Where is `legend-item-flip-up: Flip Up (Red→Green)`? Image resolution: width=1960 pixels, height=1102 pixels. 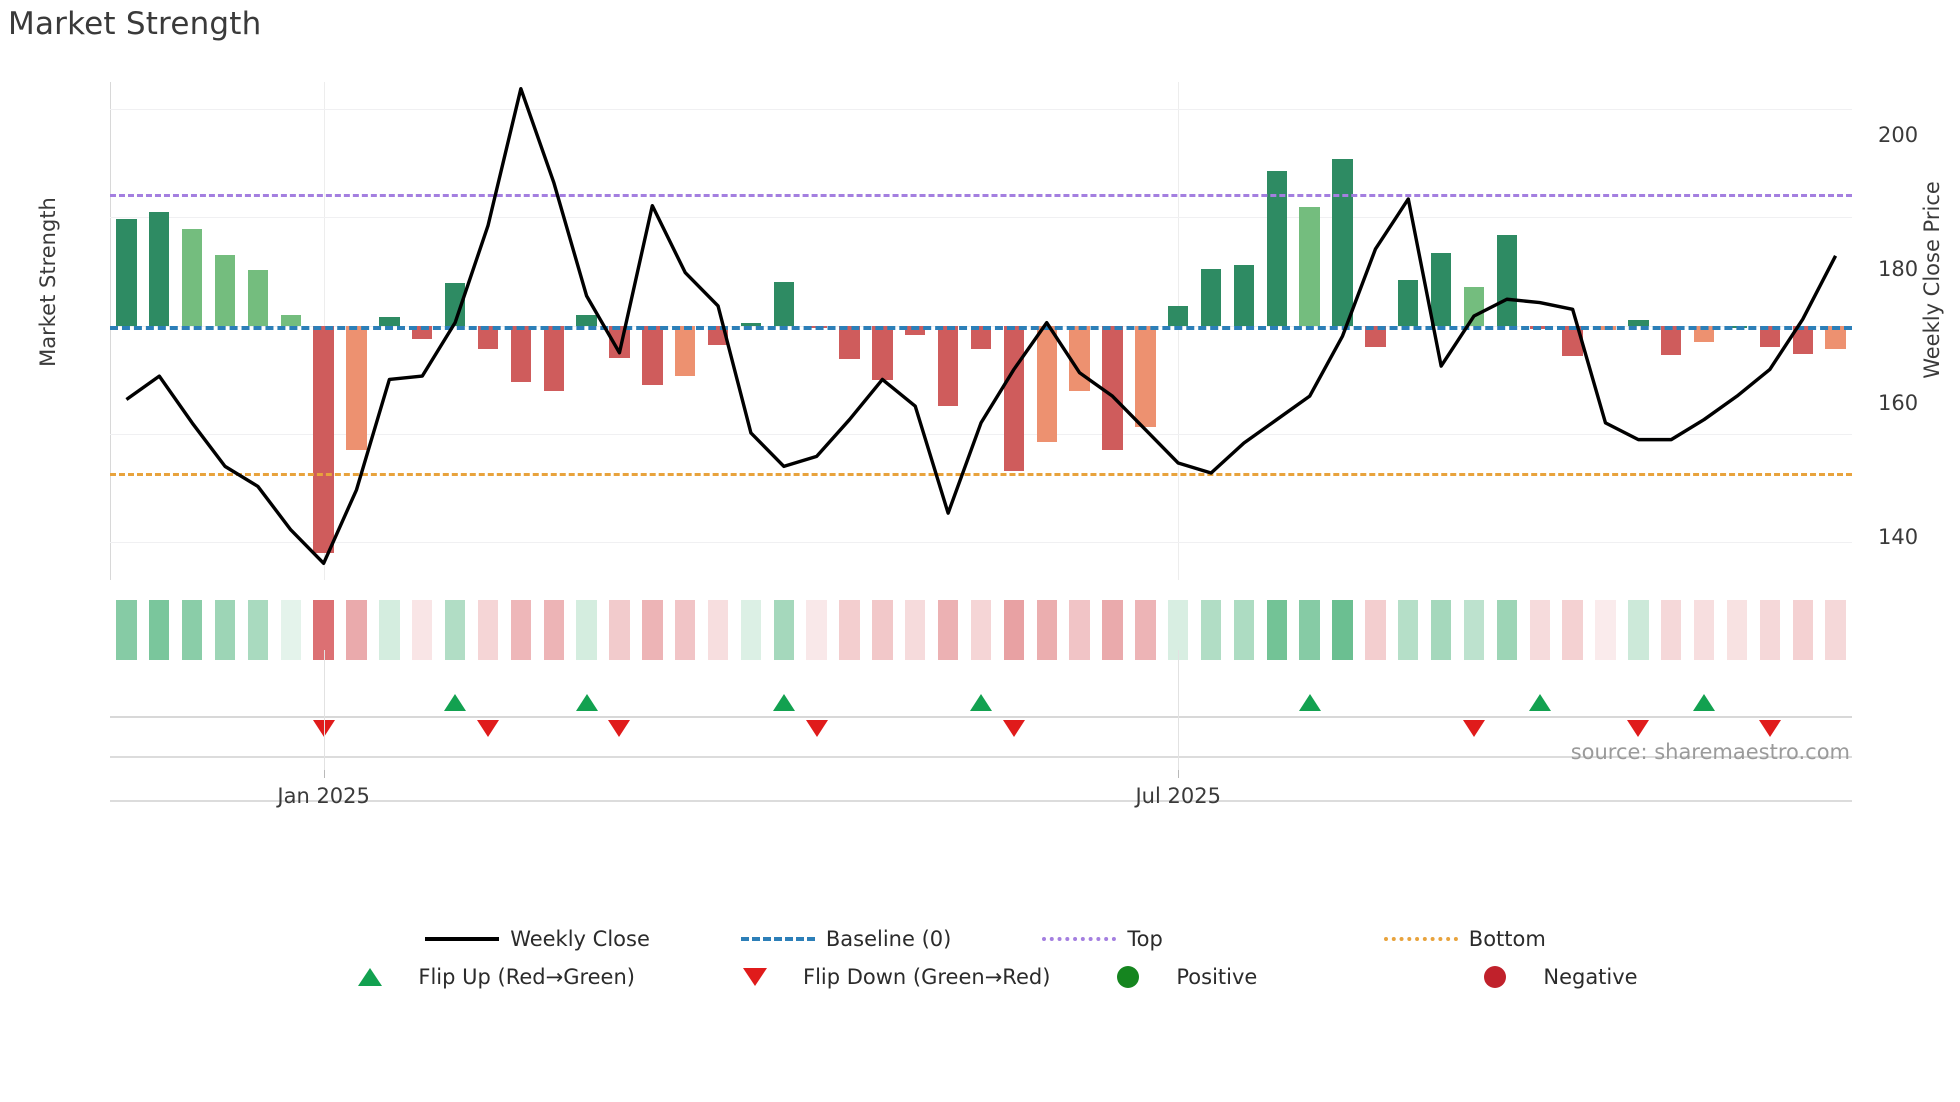
legend-item-flip-up: Flip Up (Red→Green) is located at coordinates (478, 977).